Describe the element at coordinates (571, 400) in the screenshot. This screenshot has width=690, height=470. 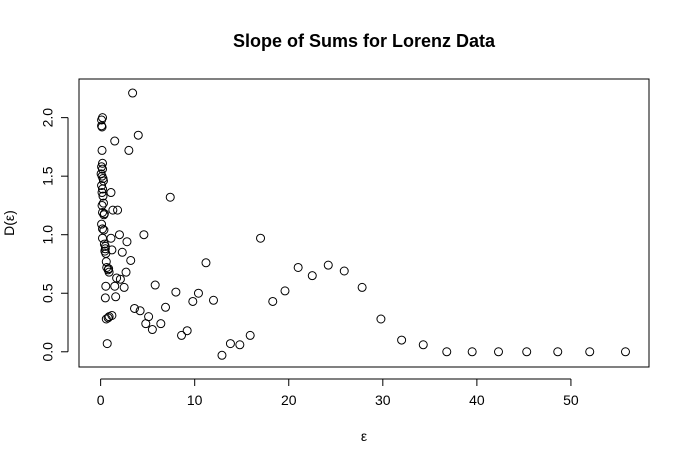
I see `x-tick-label: 50` at that location.